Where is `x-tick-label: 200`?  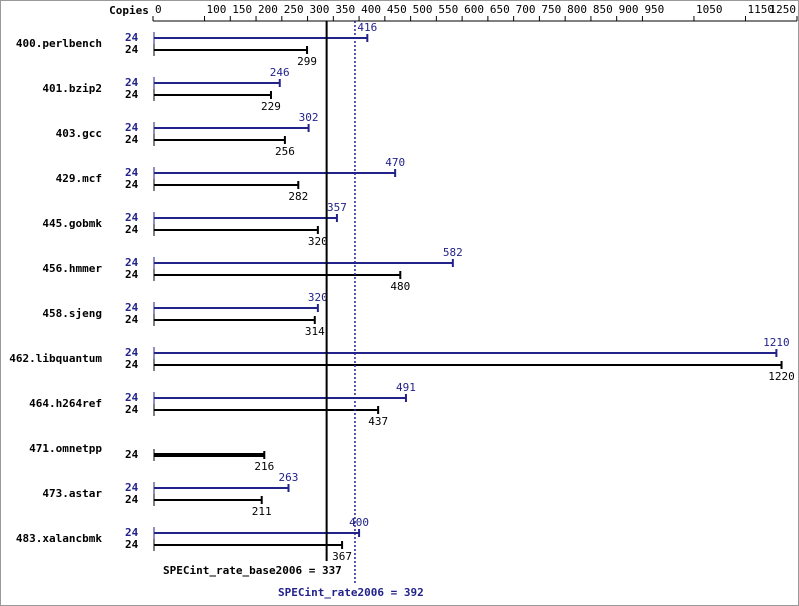 x-tick-label: 200 is located at coordinates (268, 9).